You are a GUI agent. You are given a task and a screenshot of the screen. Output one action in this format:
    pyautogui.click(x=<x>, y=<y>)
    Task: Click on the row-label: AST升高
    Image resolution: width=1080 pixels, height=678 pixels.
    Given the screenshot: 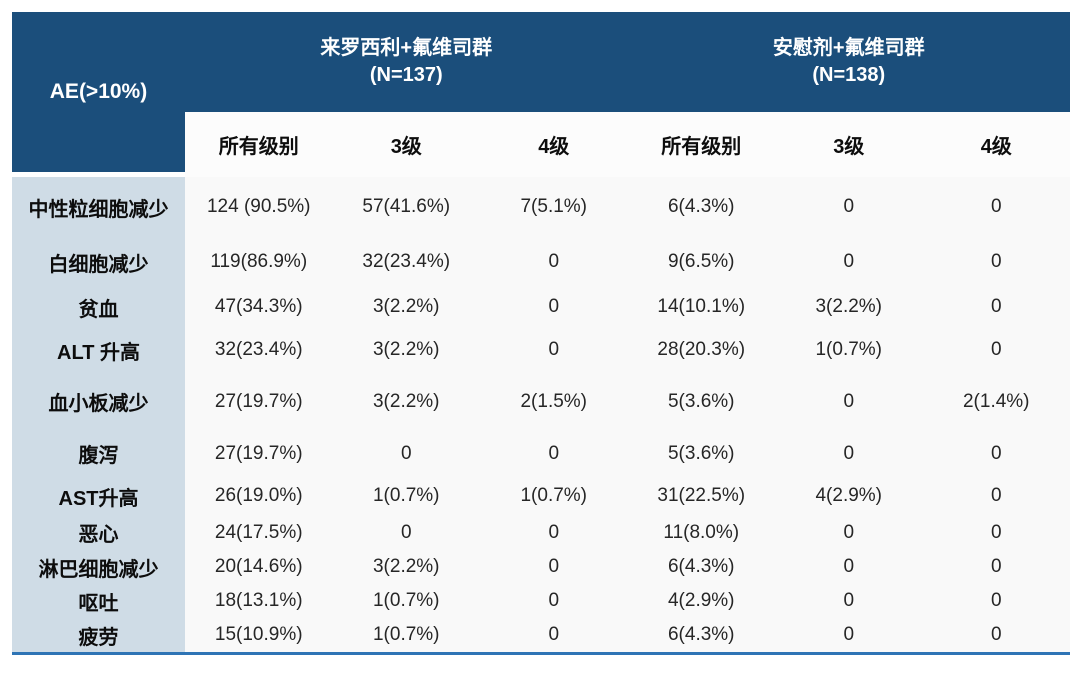 What is the action you would take?
    pyautogui.click(x=98, y=496)
    